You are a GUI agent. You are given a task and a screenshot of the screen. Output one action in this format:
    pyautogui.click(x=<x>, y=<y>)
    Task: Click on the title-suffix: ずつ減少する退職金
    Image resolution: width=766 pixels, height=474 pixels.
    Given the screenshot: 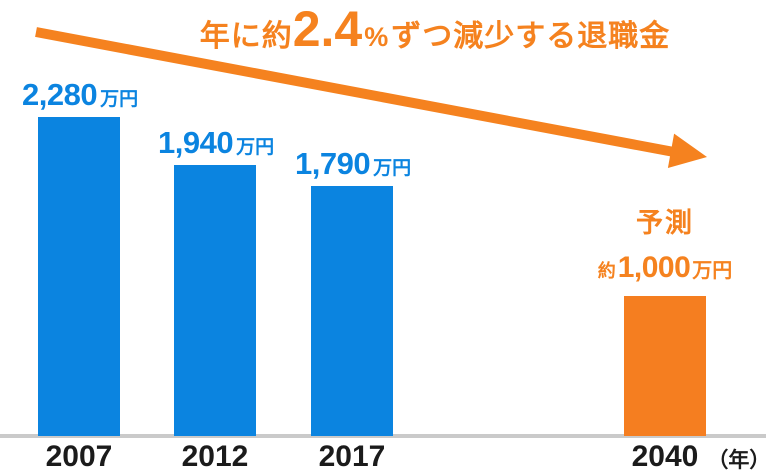 What is the action you would take?
    pyautogui.click(x=531, y=36)
    